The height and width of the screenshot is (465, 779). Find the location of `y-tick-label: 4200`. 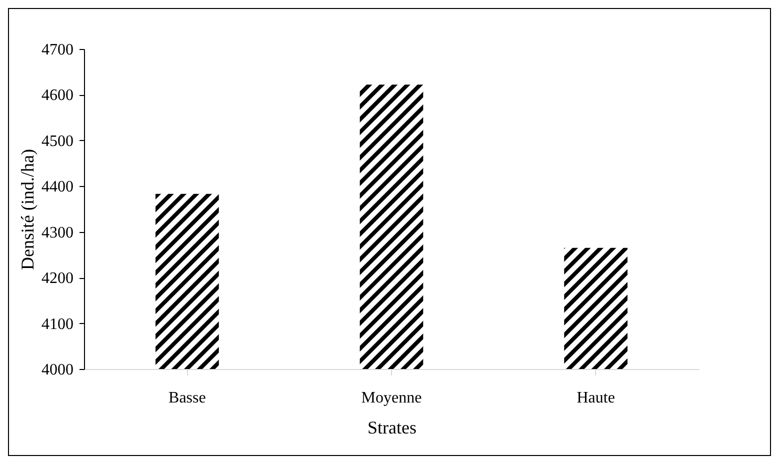

y-tick-label: 4200 is located at coordinates (58, 279).